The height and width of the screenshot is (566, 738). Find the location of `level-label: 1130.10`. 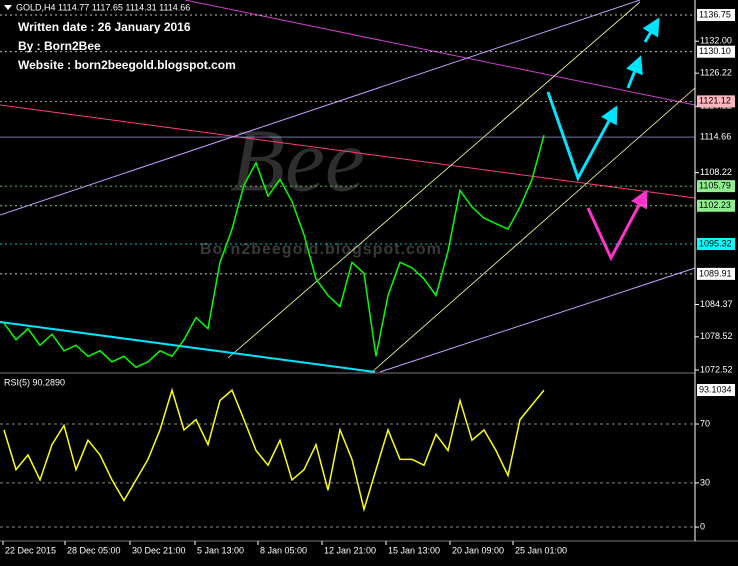

level-label: 1130.10 is located at coordinates (715, 51).